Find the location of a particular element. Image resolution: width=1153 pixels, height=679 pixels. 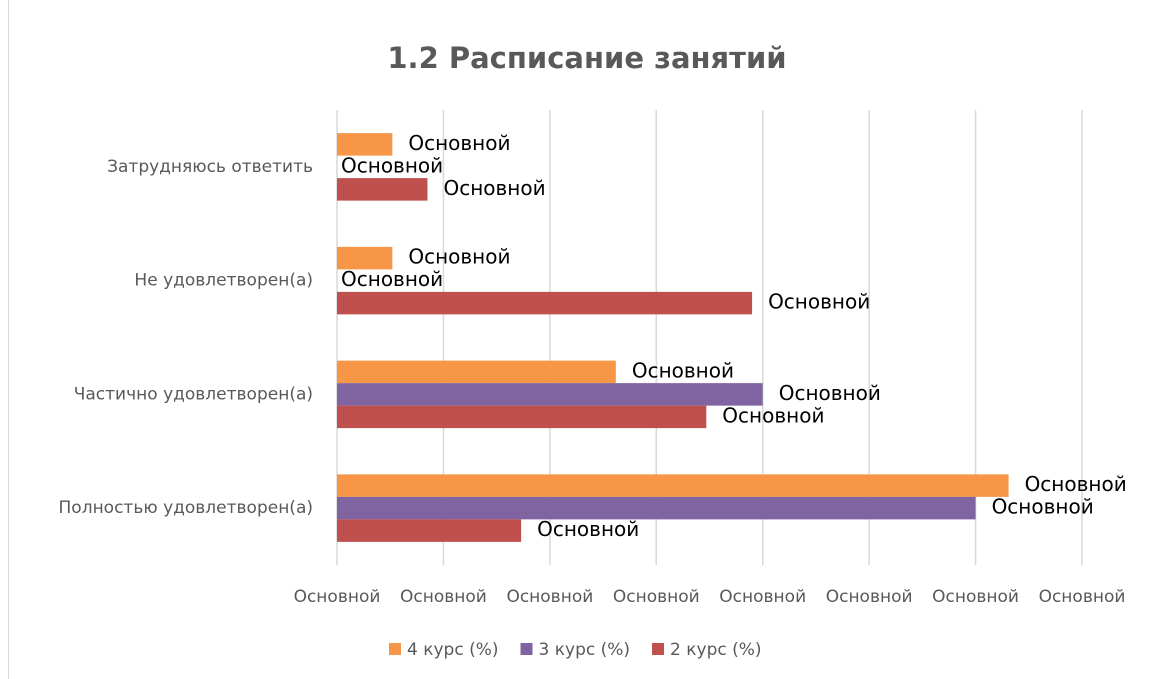

y-tick-label: Частично удовлетворен(а) is located at coordinates (193, 394).